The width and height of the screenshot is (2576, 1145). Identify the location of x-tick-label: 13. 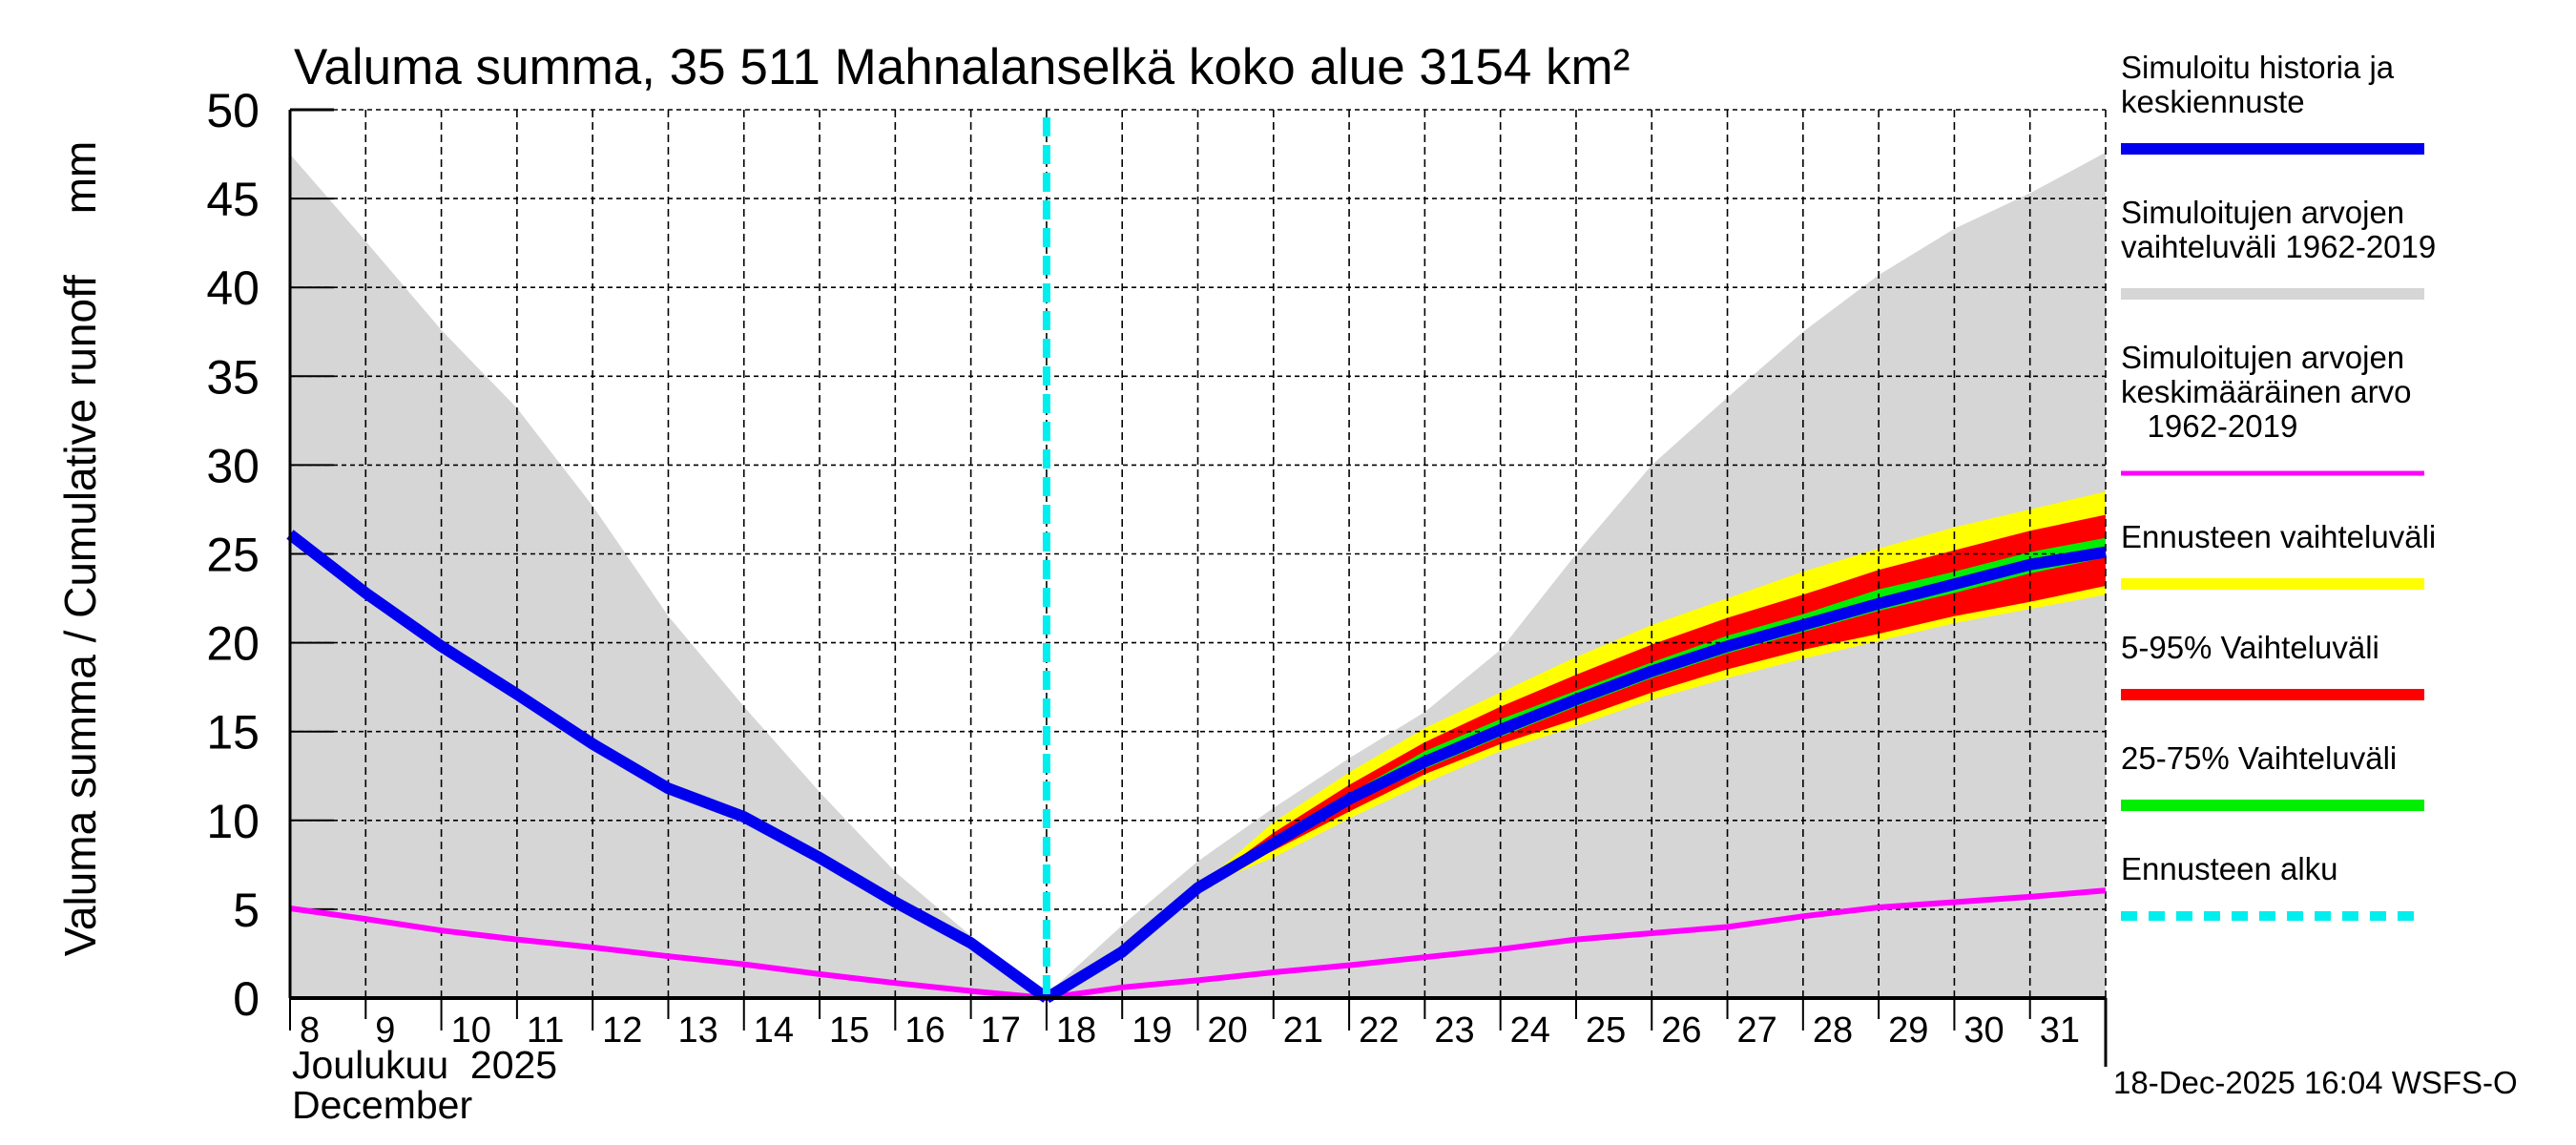
(697, 1030).